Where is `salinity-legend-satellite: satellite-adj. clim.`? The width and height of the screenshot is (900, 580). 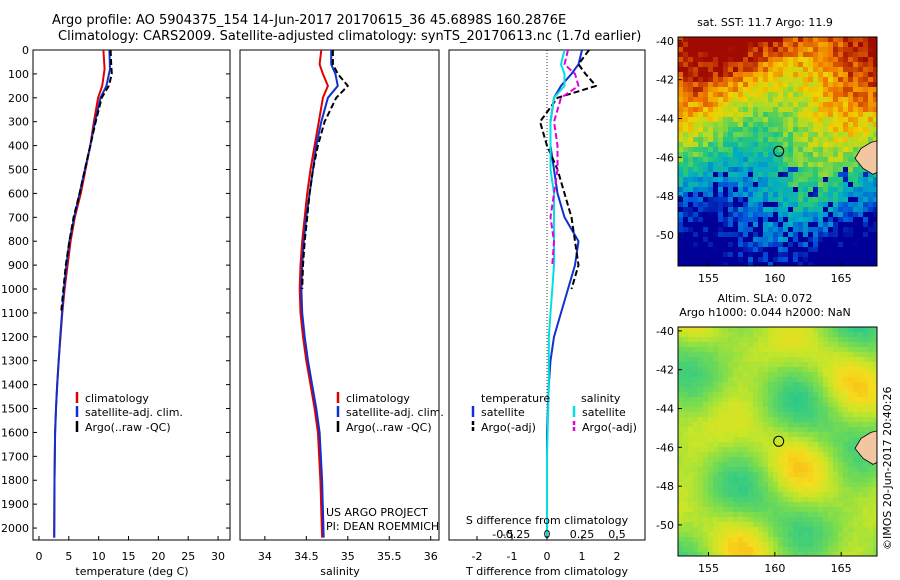
salinity-legend-satellite: satellite-adj. clim. is located at coordinates (395, 412).